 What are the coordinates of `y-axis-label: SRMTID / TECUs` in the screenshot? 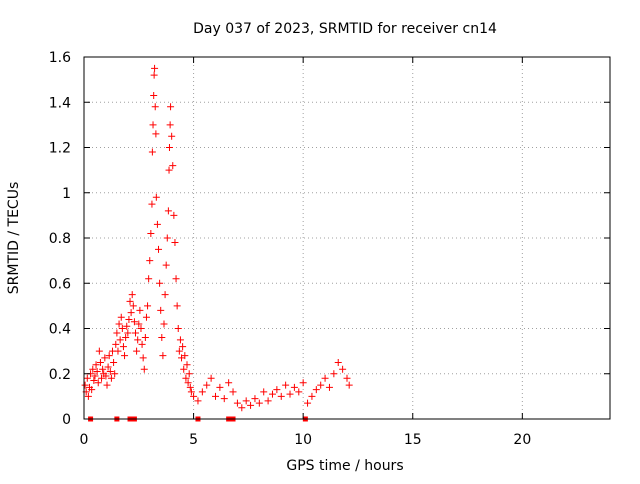 It's located at (14, 238).